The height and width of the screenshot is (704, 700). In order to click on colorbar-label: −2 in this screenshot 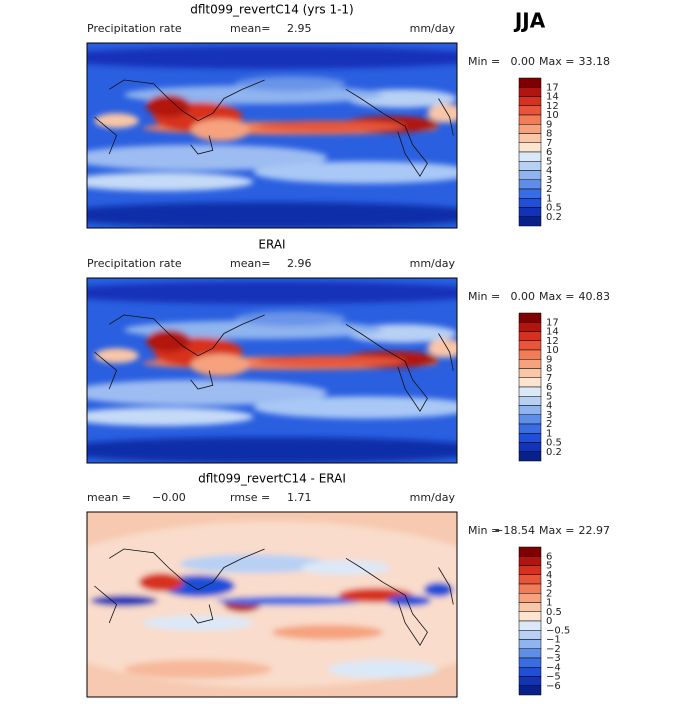, I will do `click(553, 649)`.